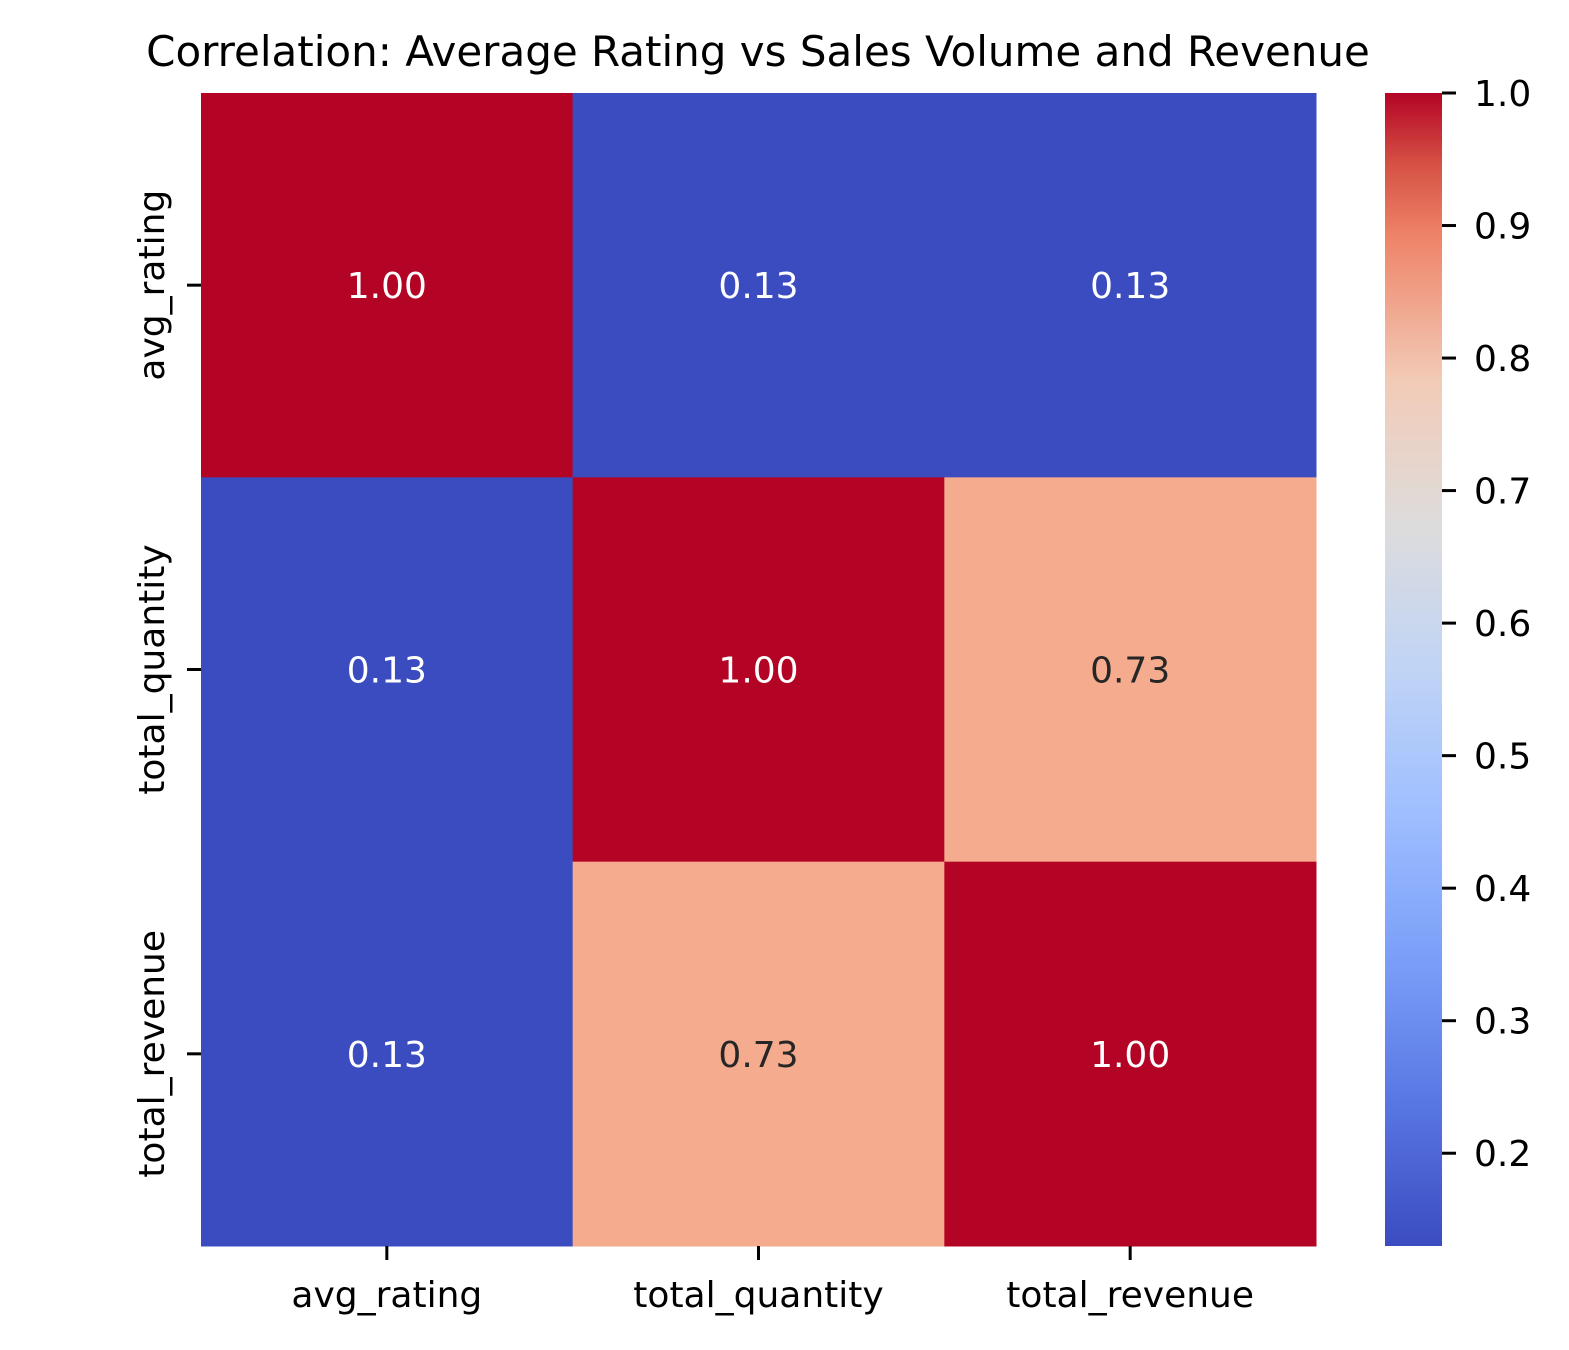  Describe the element at coordinates (1502, 889) in the screenshot. I see `colorbar-tick-label: 0.4` at that location.